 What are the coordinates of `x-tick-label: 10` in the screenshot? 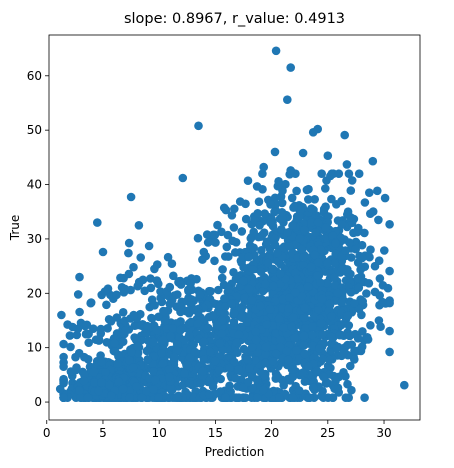 It's located at (159, 433).